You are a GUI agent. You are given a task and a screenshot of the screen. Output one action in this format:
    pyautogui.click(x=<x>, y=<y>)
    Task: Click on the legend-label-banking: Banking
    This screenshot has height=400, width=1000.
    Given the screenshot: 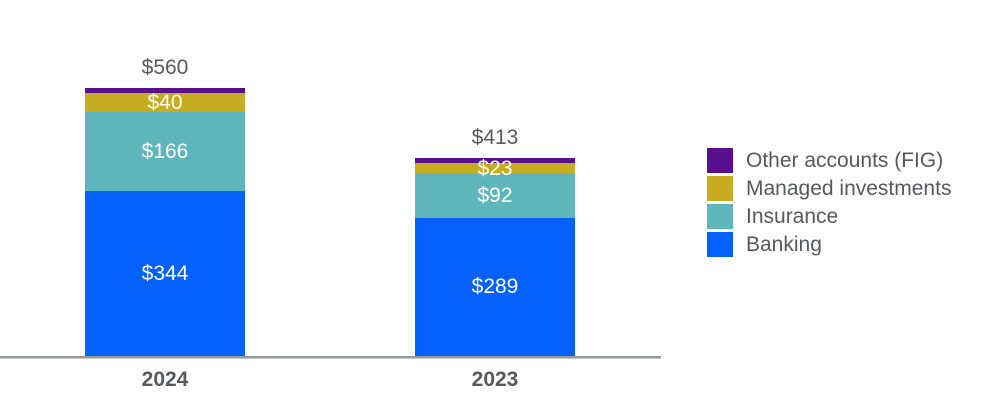 What is the action you would take?
    pyautogui.click(x=784, y=244)
    